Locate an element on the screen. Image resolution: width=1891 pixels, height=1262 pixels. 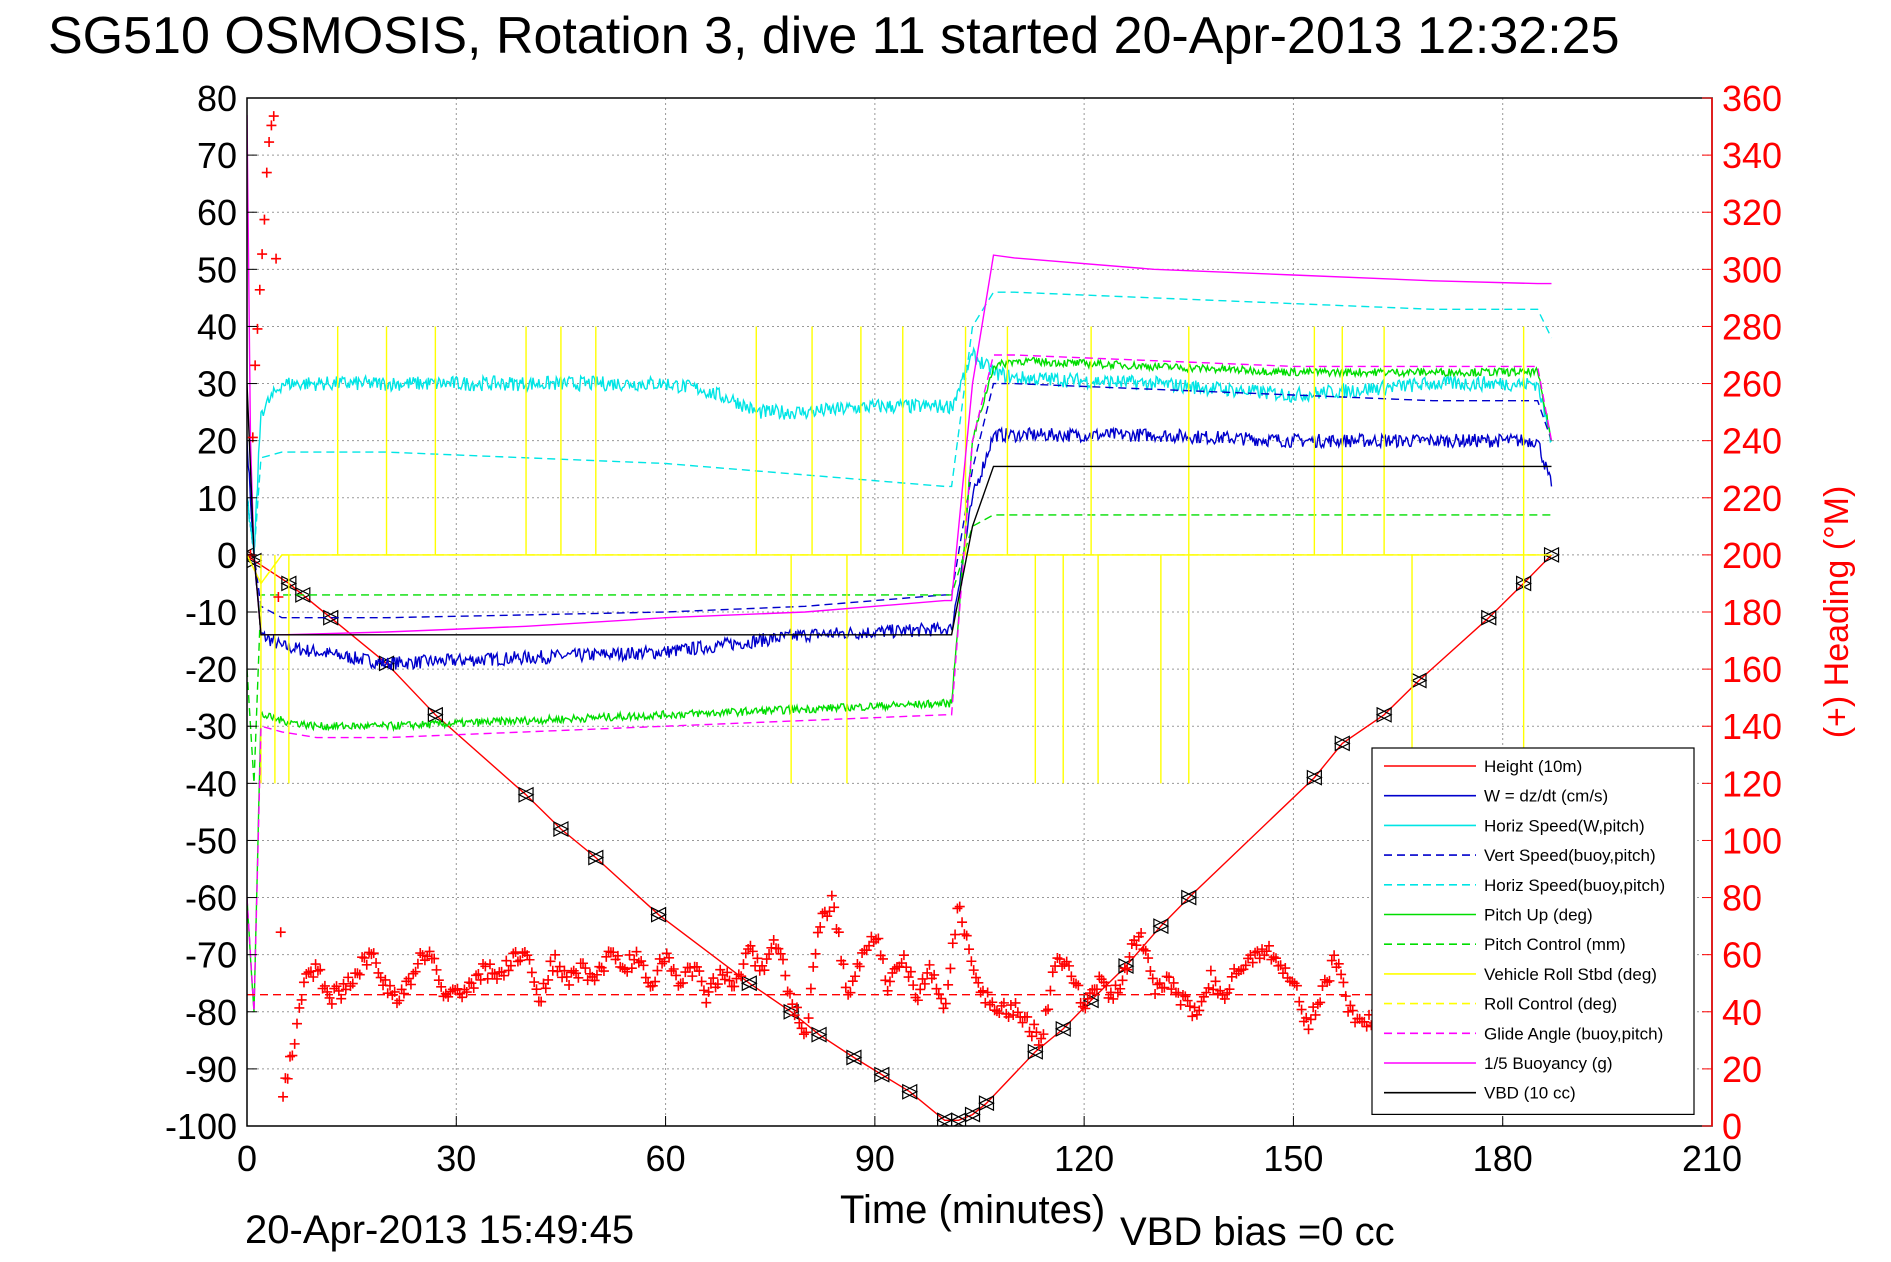
legend-label: Height (10m) is located at coordinates (1533, 766).